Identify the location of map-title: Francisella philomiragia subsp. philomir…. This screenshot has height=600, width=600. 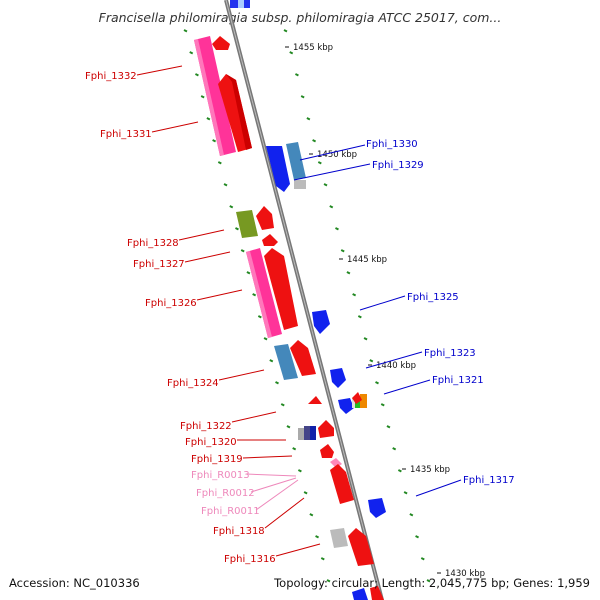
(300, 17).